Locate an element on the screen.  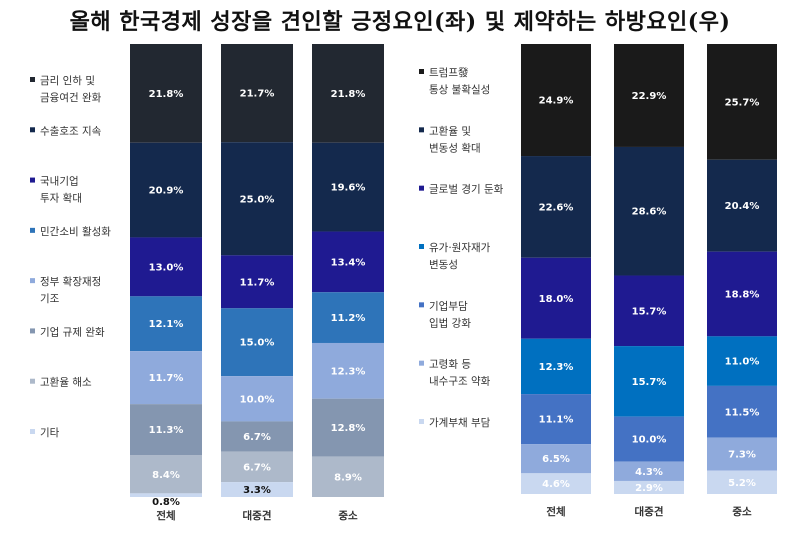
right-legend-label-5-line-1: 내수구조 약화 is located at coordinates (460, 382).